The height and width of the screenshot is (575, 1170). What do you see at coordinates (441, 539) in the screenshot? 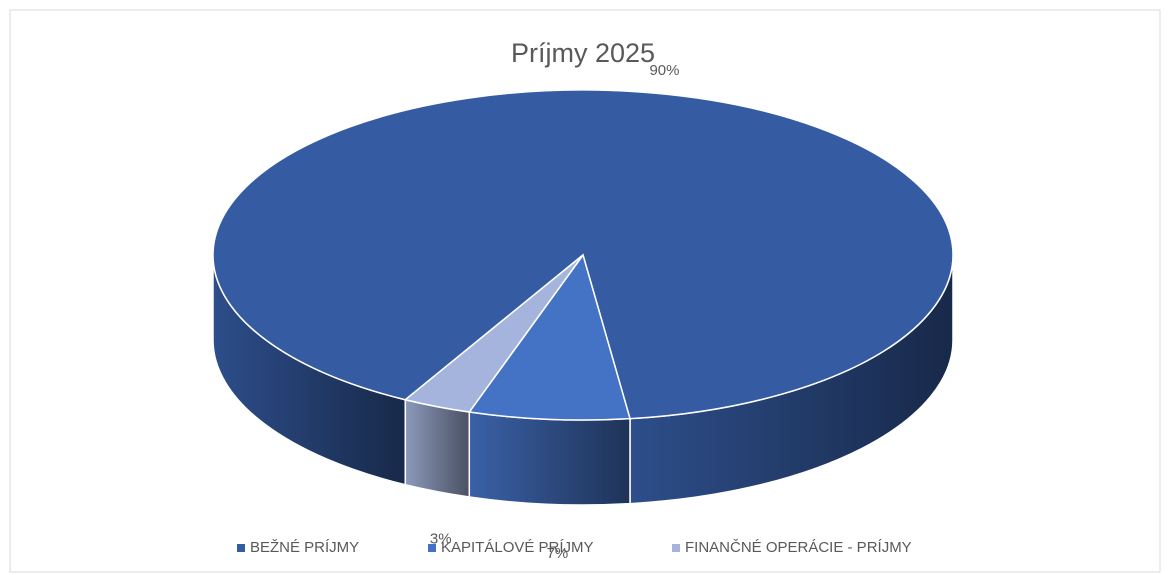
I see `data-label: 3%` at bounding box center [441, 539].